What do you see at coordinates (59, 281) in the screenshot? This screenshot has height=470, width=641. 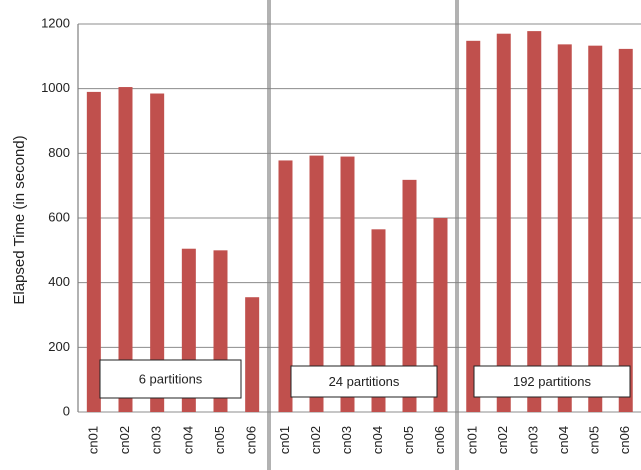 I see `y-tick-label: 400` at bounding box center [59, 281].